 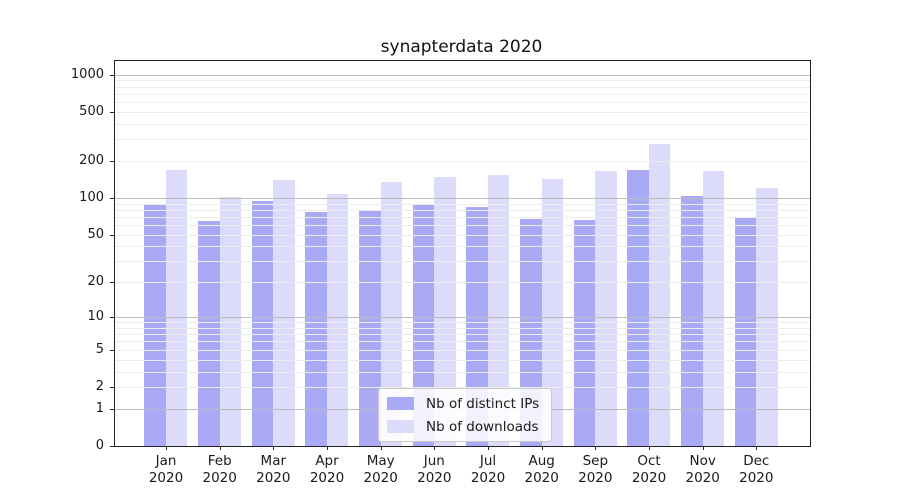 What do you see at coordinates (95, 234) in the screenshot?
I see `y-tick-label: 50` at bounding box center [95, 234].